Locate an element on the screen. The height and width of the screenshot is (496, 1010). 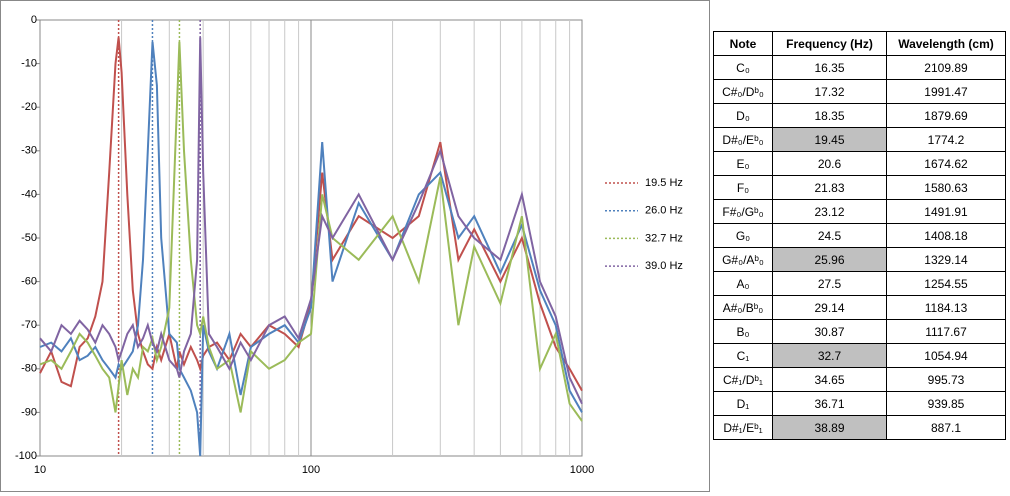
wavelength-cell: 1329.14 is located at coordinates (946, 259).